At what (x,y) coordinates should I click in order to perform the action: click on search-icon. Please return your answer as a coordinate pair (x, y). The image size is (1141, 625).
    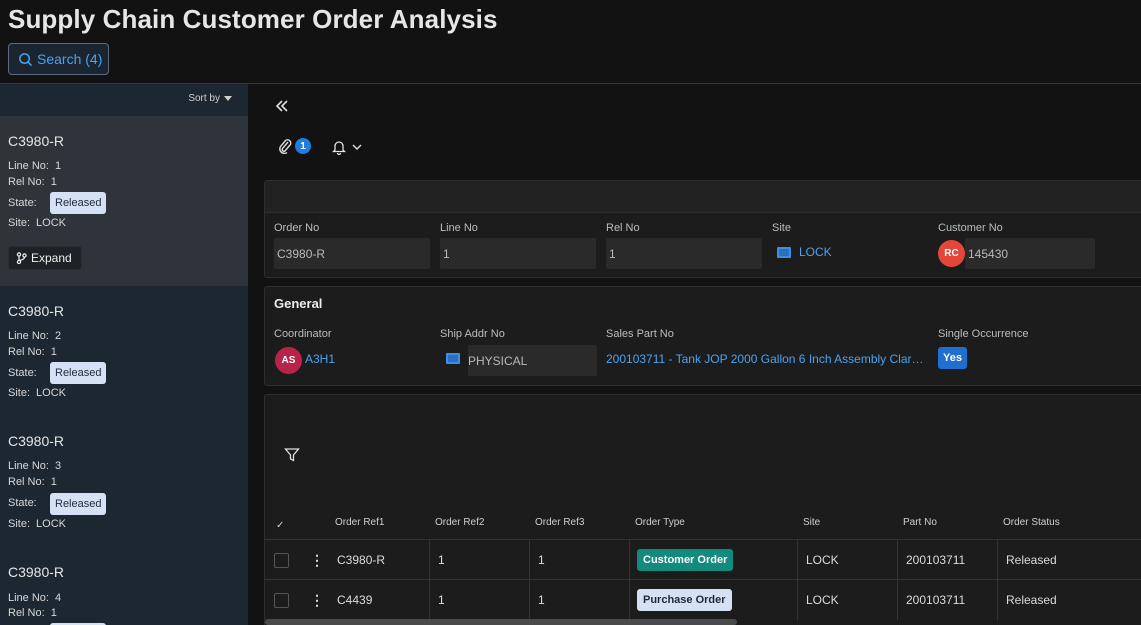
    Looking at the image, I should click on (26, 59).